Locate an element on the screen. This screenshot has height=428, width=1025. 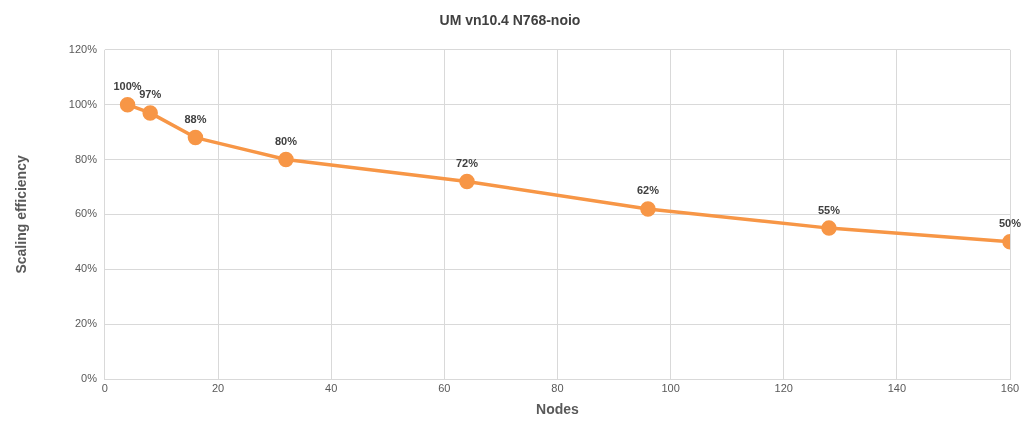
text: 50% is located at coordinates (1010, 223).